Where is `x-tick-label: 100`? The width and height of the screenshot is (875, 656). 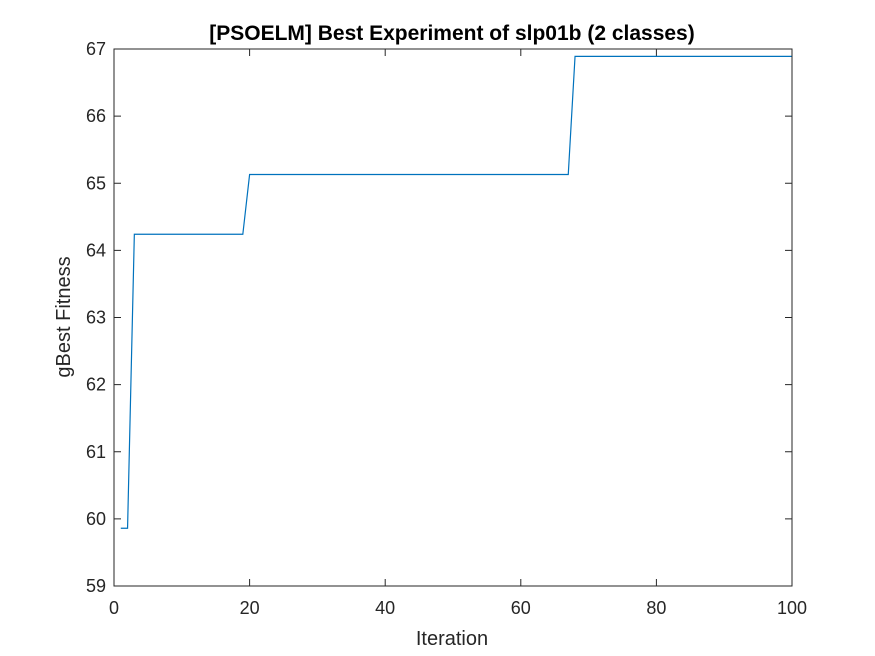
x-tick-label: 100 is located at coordinates (792, 608).